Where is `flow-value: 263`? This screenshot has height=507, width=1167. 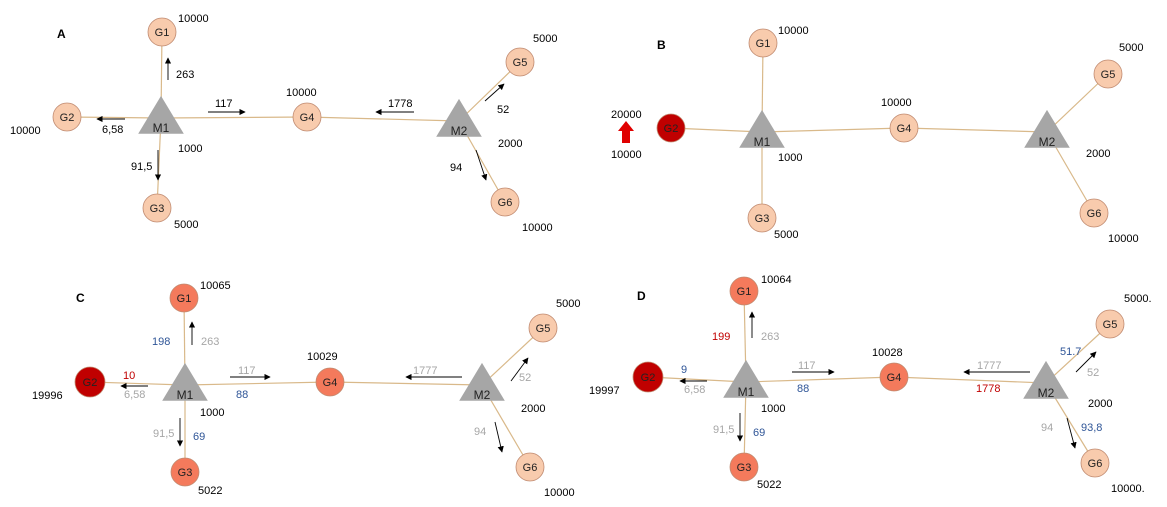
flow-value: 263 is located at coordinates (770, 337).